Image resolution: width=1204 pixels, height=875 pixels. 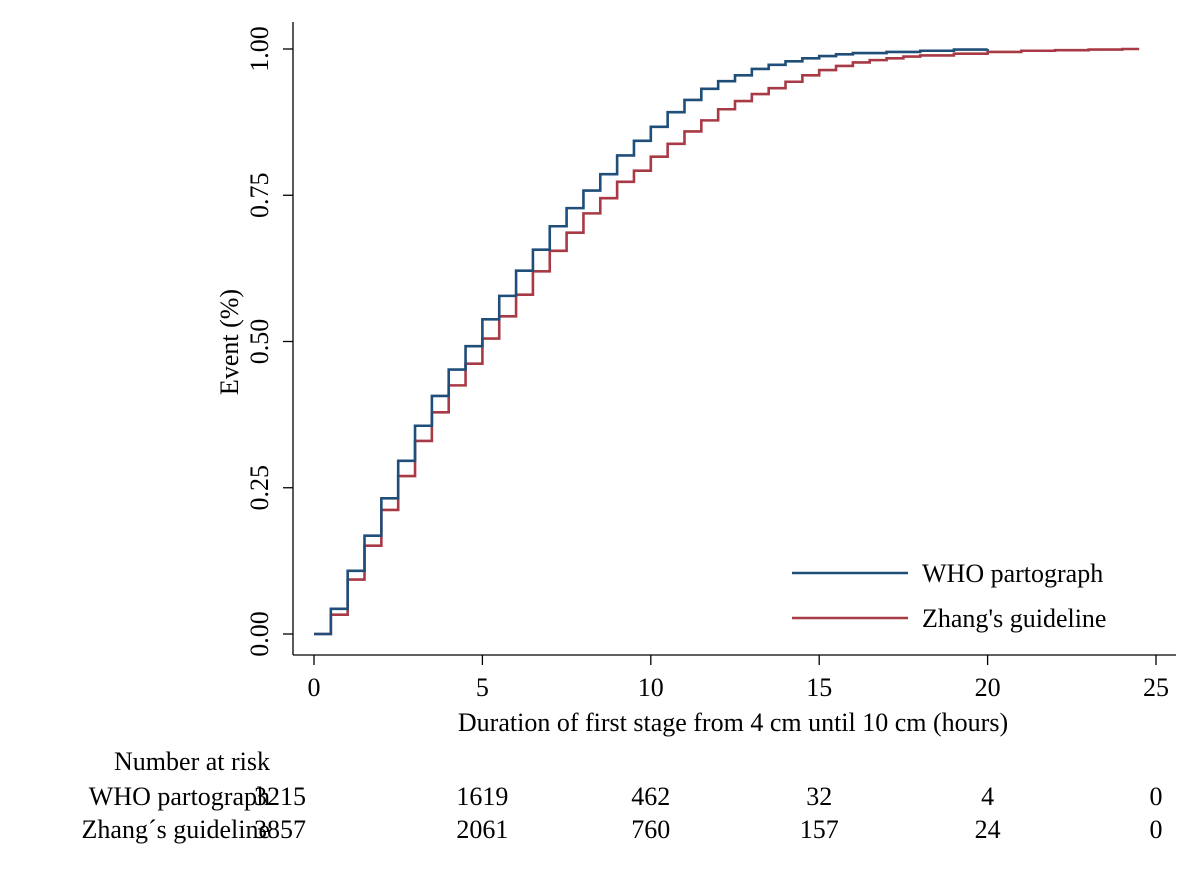 I want to click on risk-value: 2061, so click(x=482, y=829).